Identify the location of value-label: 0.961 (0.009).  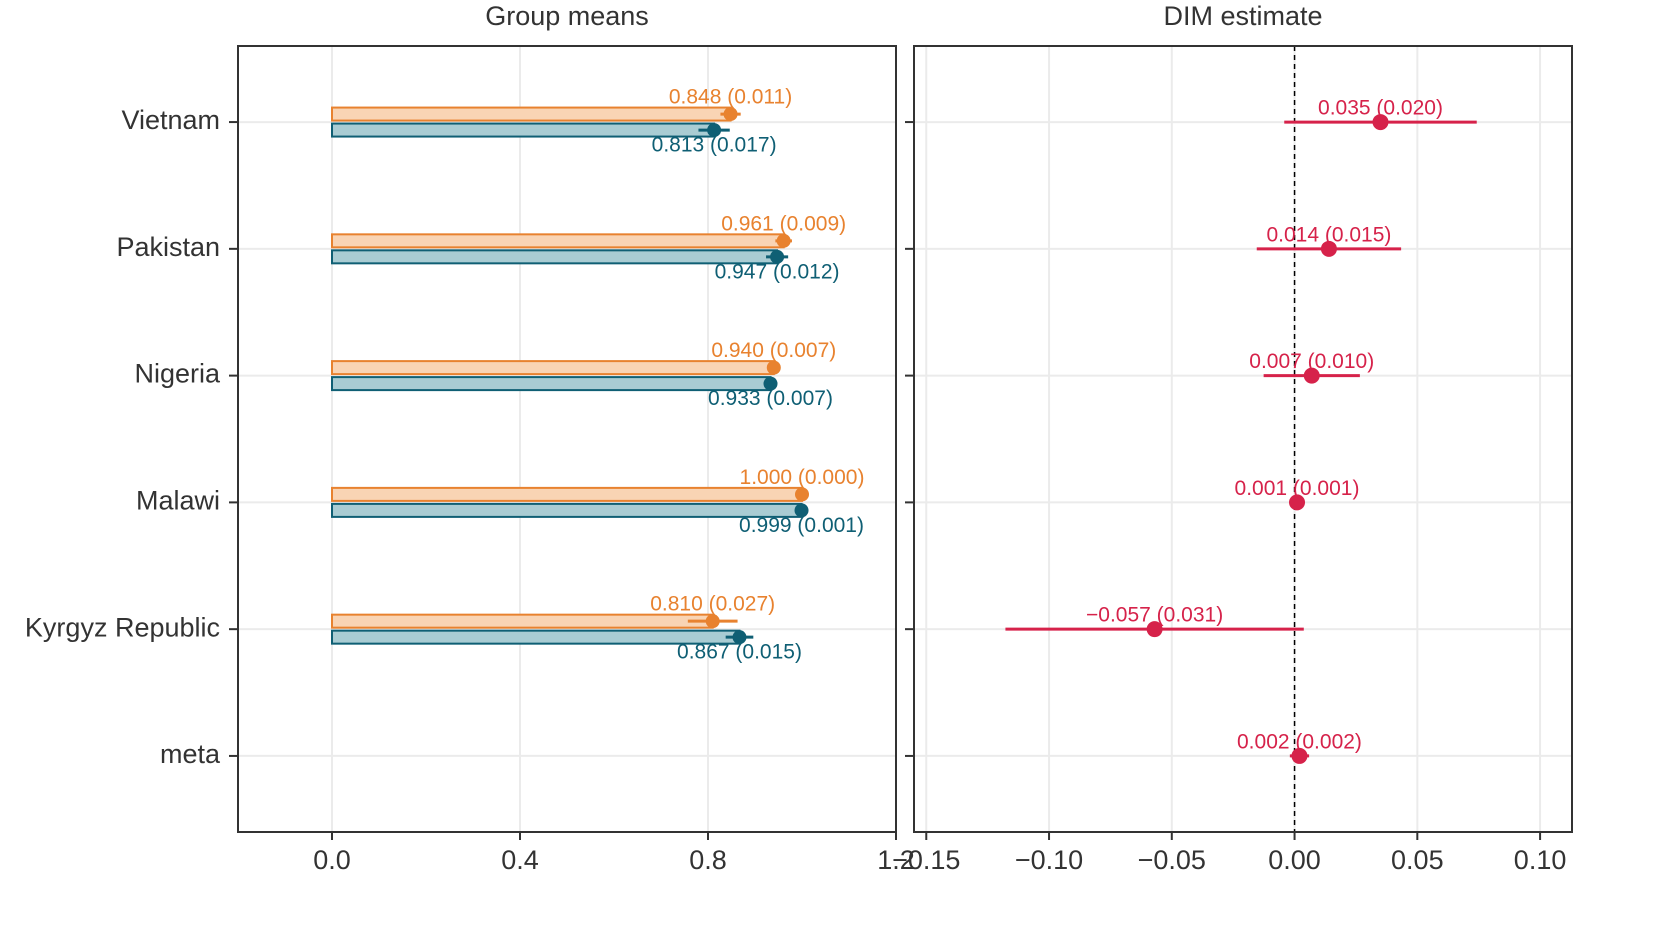
(783, 223).